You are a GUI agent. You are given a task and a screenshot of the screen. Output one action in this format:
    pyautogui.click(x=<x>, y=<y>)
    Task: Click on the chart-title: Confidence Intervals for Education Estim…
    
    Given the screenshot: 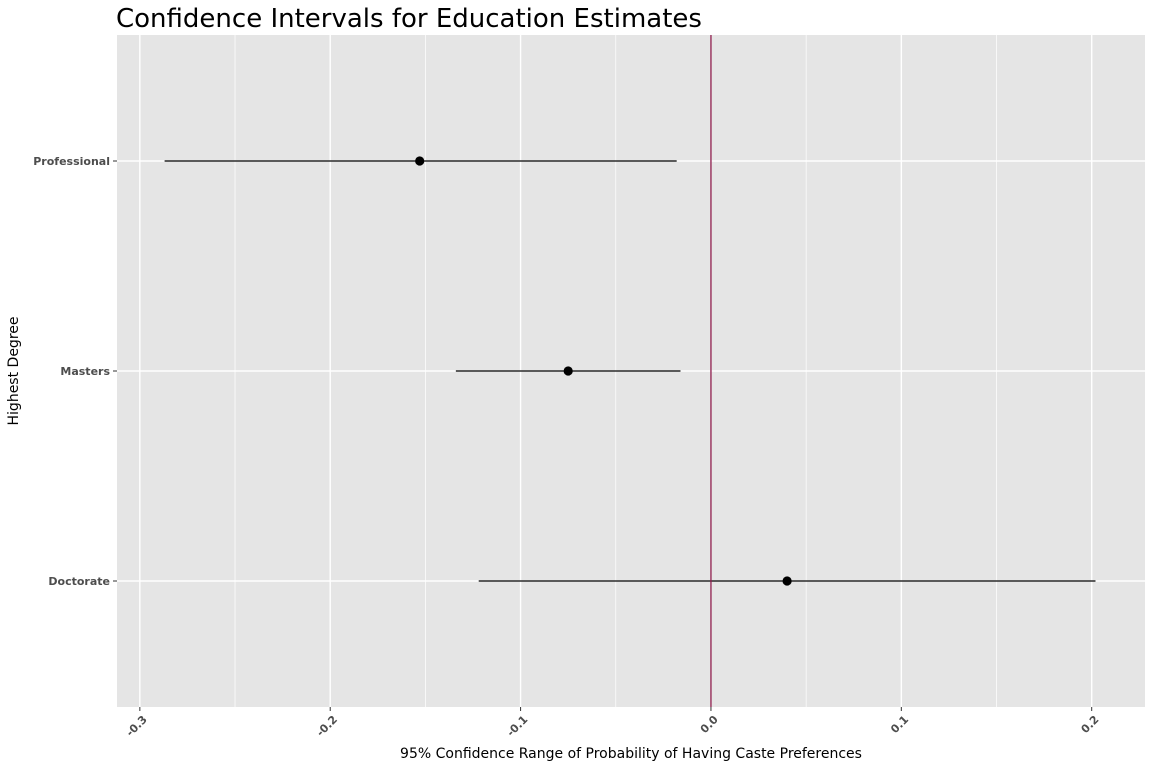 What is the action you would take?
    pyautogui.click(x=409, y=19)
    